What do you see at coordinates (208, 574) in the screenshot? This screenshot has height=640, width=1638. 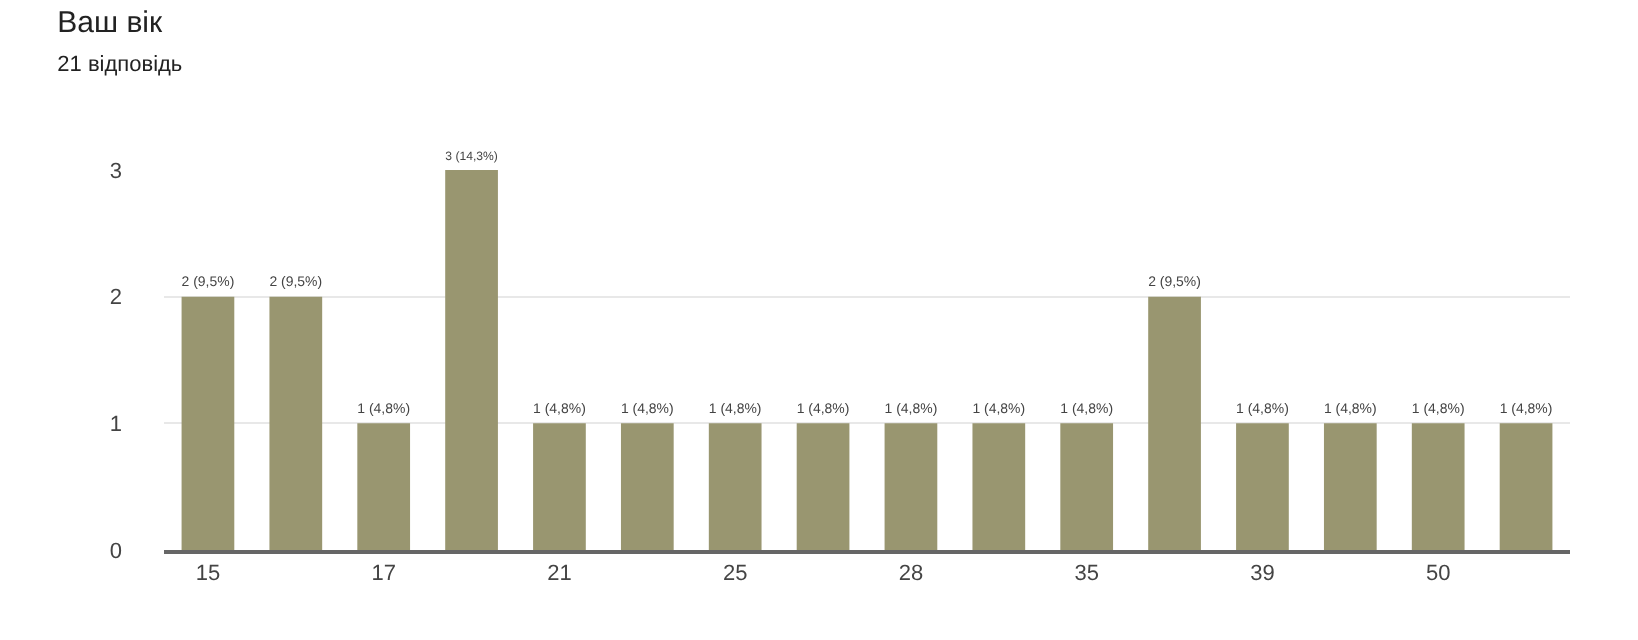 I see `x-tick-label: 15` at bounding box center [208, 574].